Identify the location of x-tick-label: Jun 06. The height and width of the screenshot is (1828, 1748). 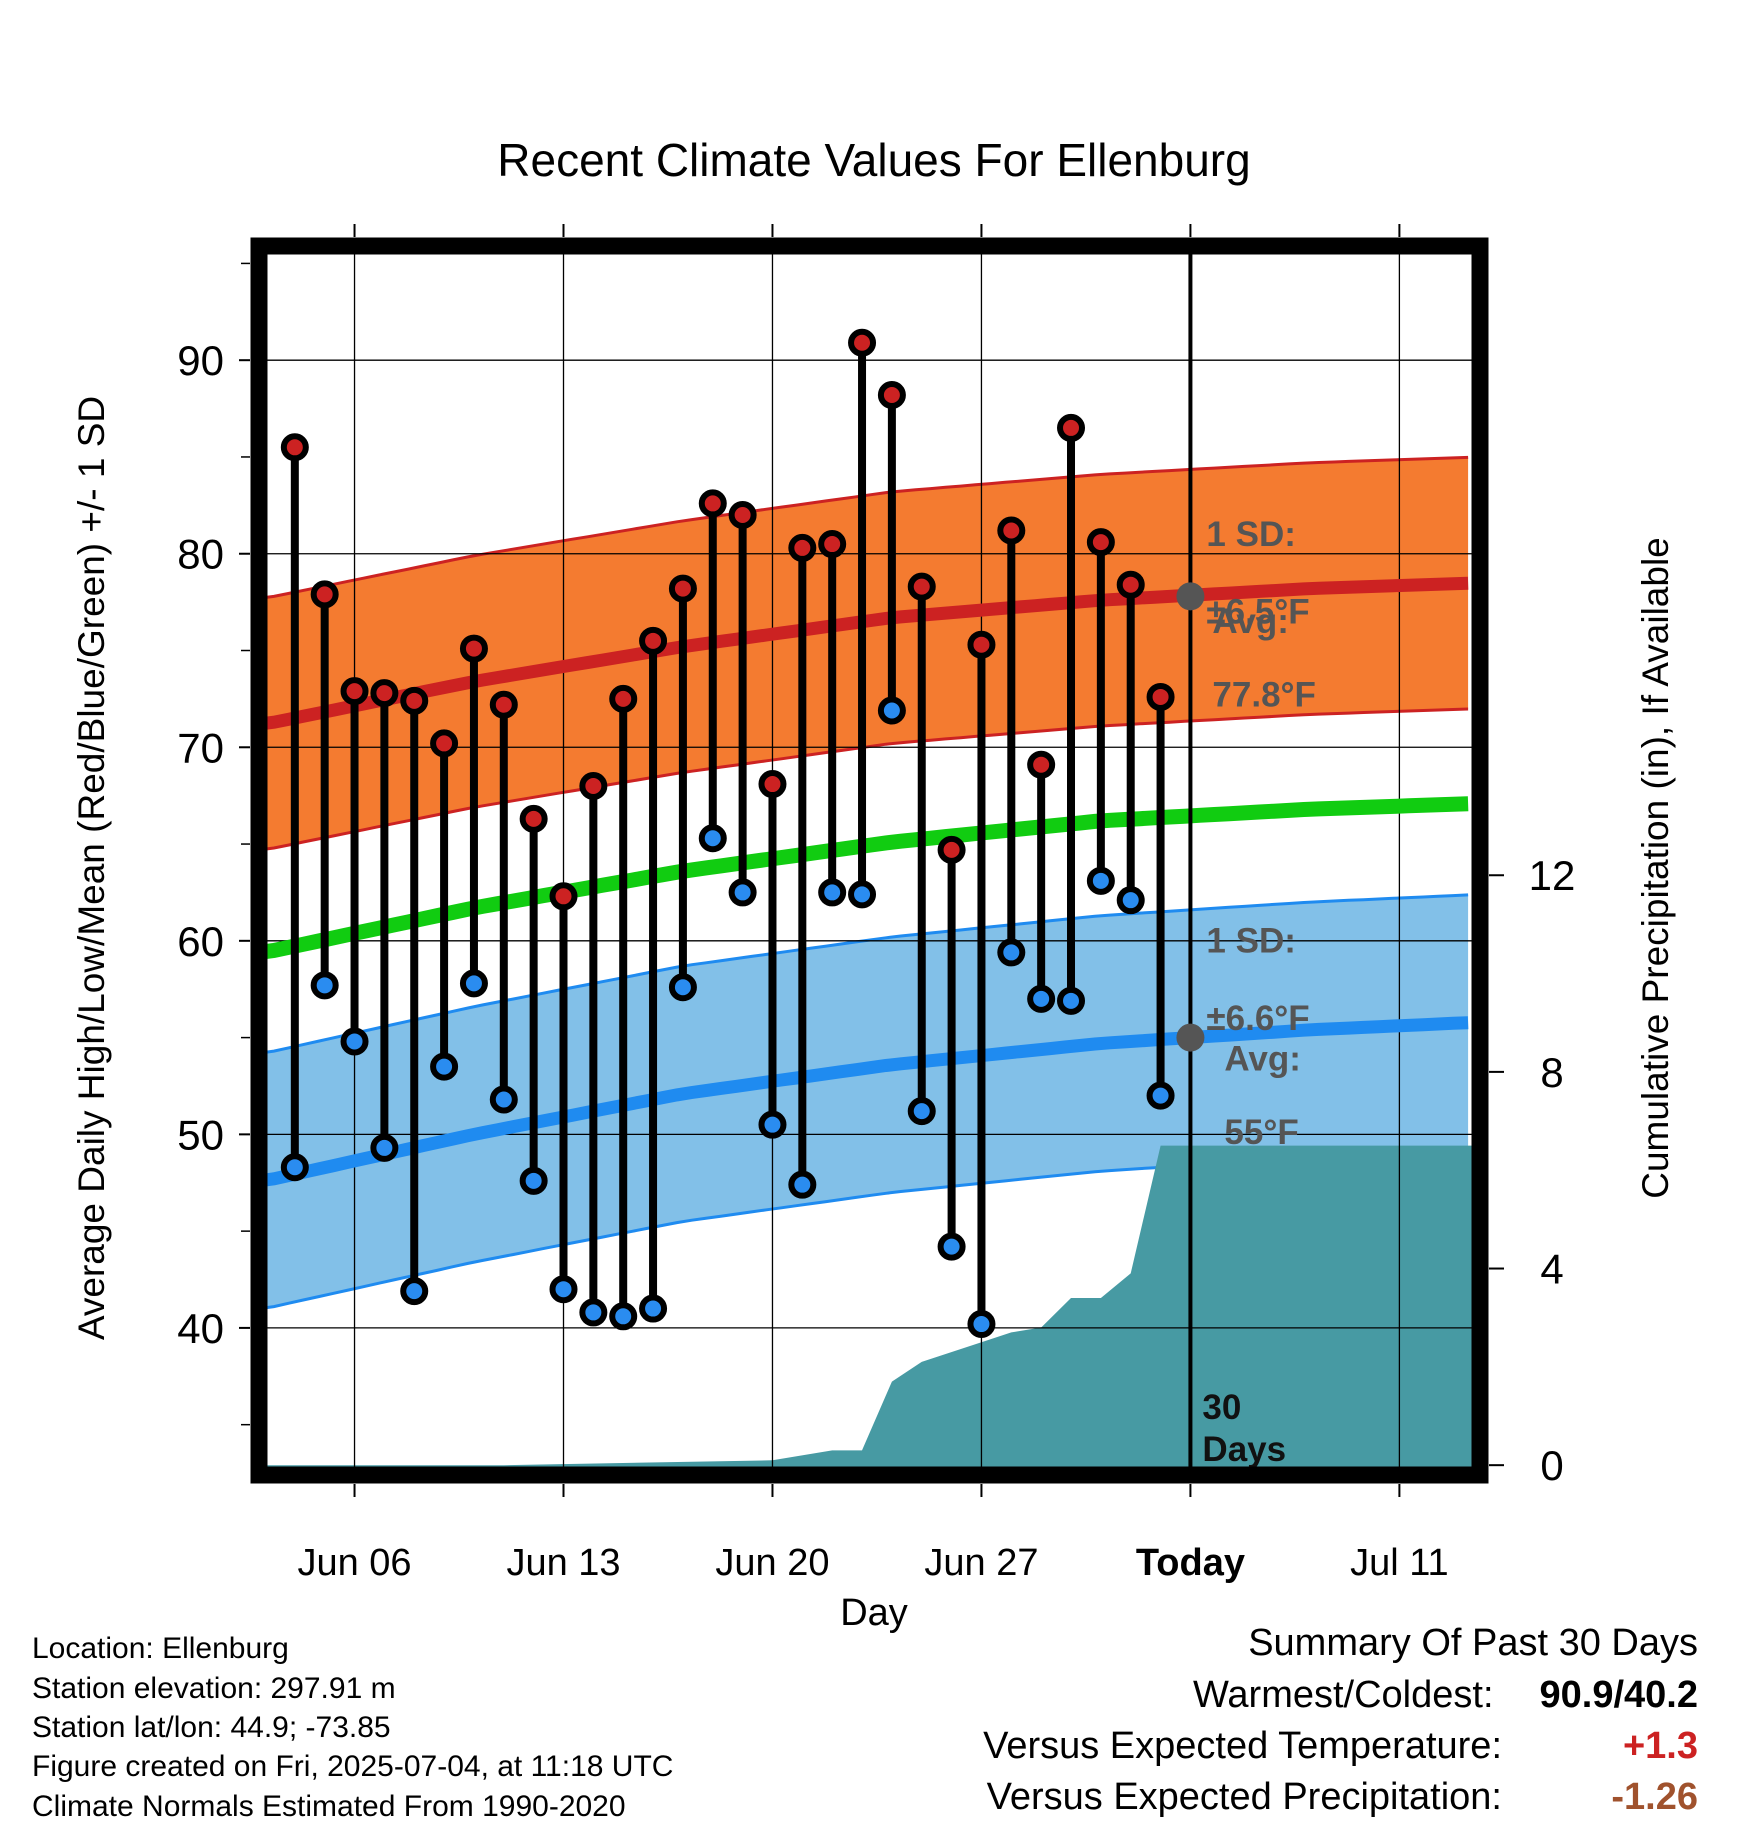
(354, 1563).